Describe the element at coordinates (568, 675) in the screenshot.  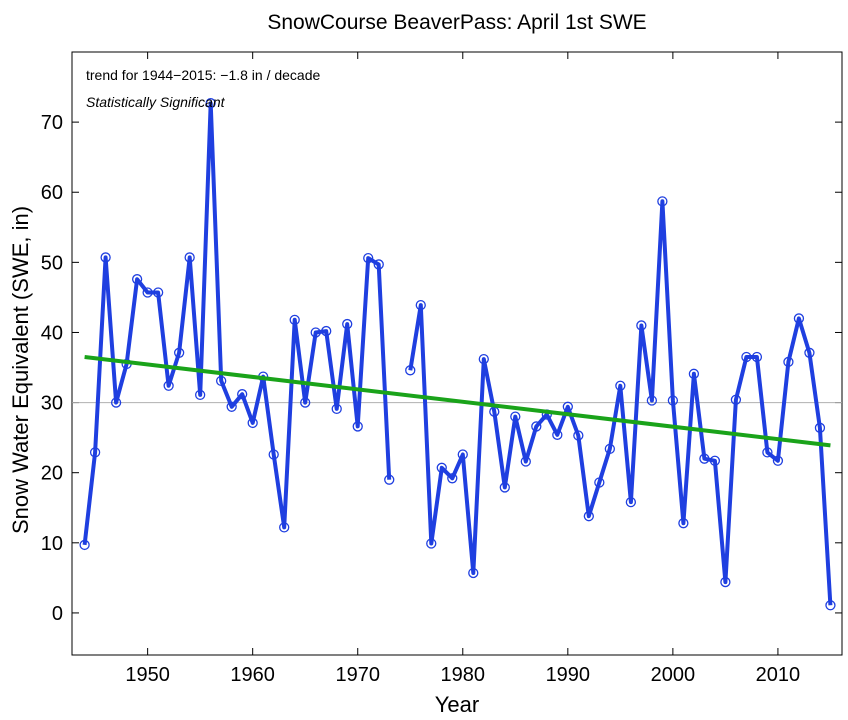
I see `x-tick-label: 1990` at that location.